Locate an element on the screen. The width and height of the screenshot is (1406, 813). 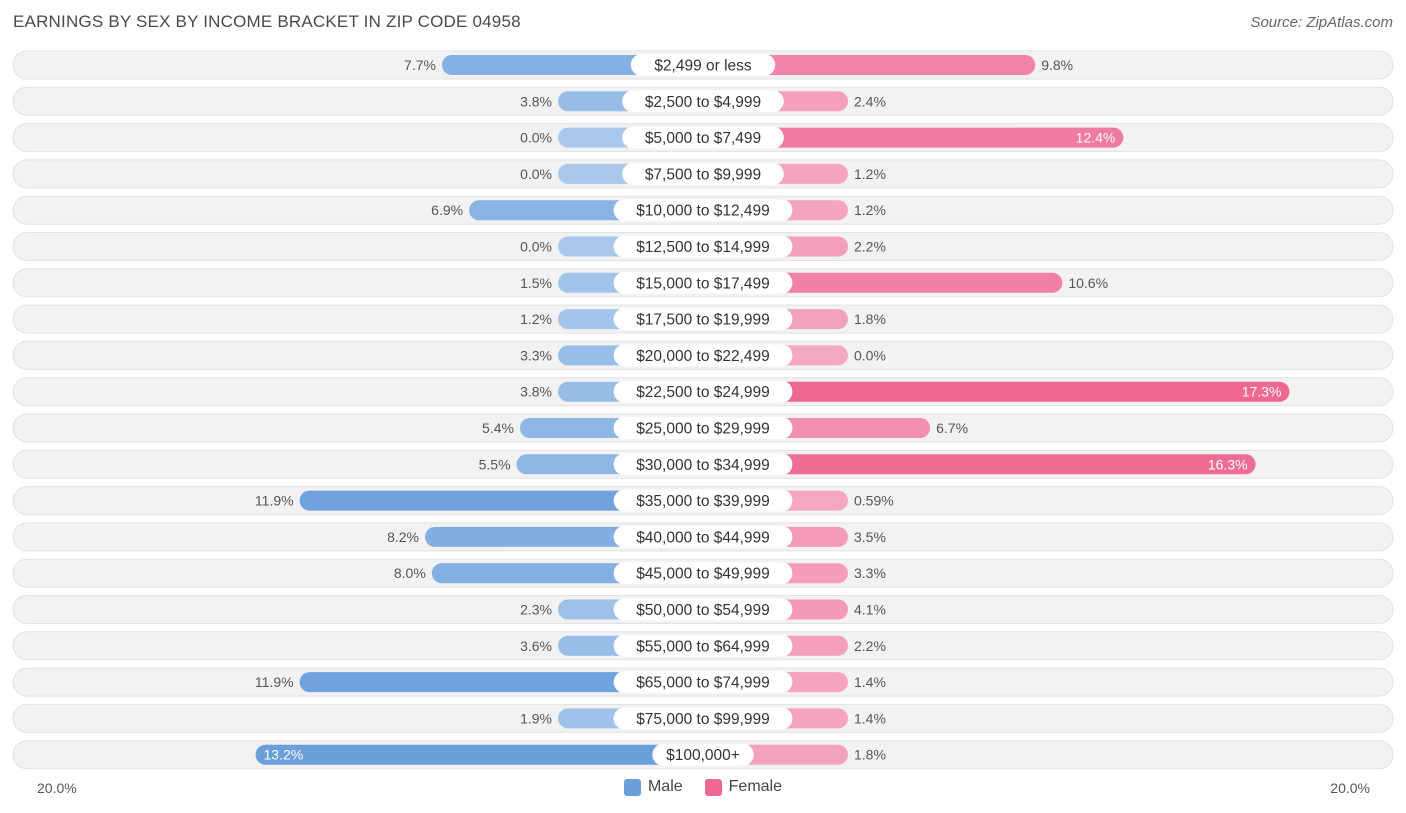
category-label: $30,000 to $34,999 is located at coordinates (703, 465).